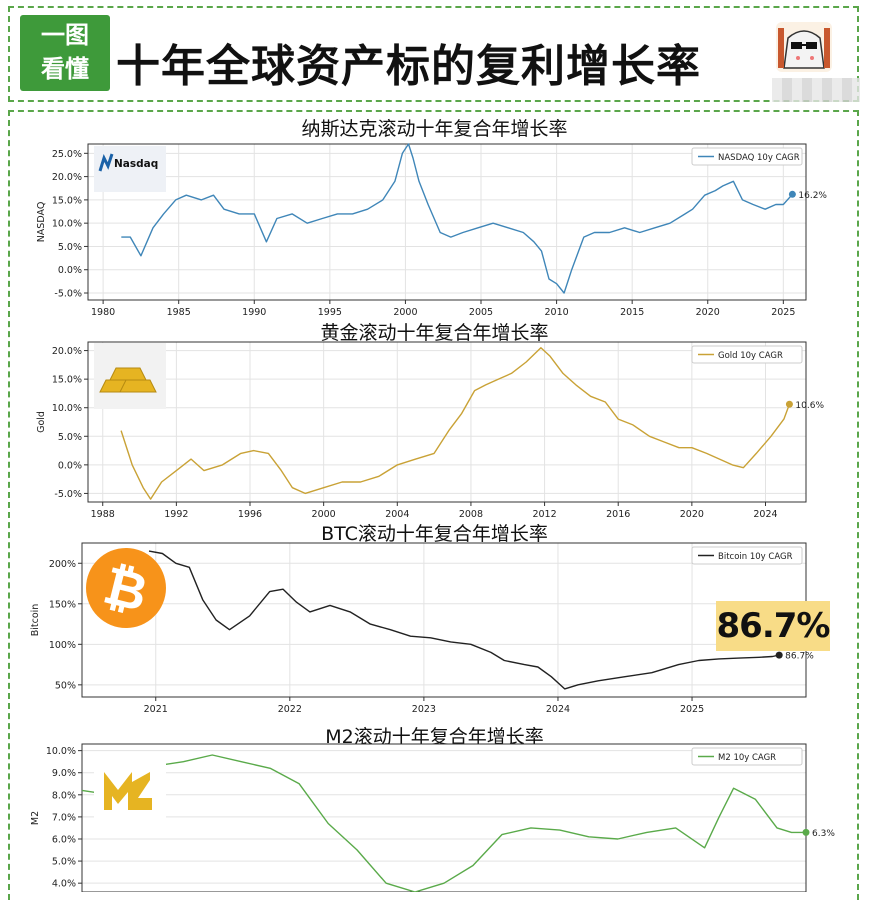  What do you see at coordinates (408, 66) in the screenshot?
I see `page-title: 十年全球资产标的复利增长率` at bounding box center [408, 66].